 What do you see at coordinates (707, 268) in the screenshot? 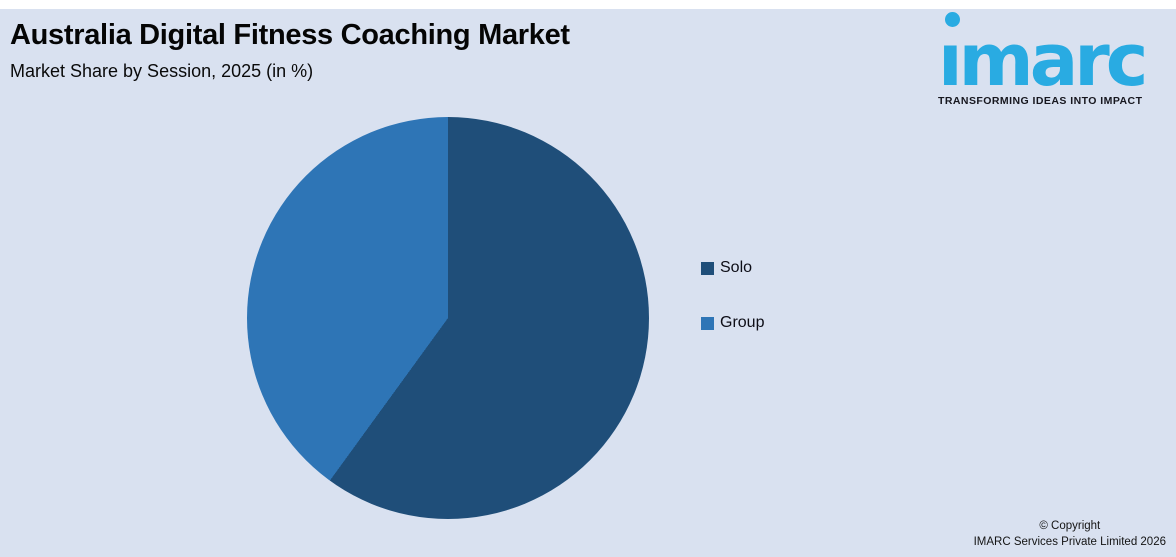
I see `legend-swatch-solo` at bounding box center [707, 268].